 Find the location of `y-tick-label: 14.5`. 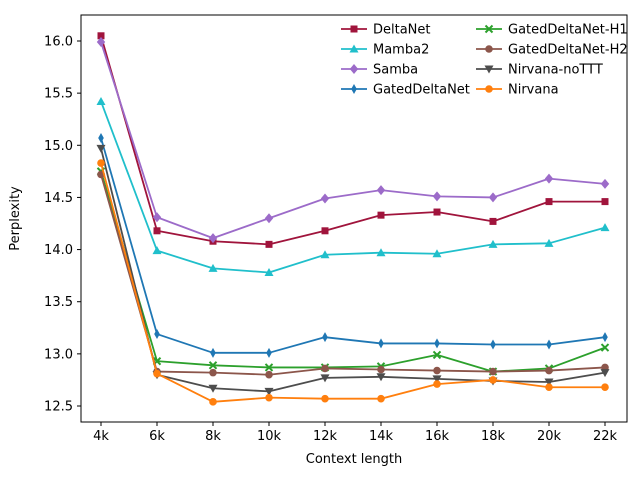

y-tick-label: 14.5 is located at coordinates (58, 198).